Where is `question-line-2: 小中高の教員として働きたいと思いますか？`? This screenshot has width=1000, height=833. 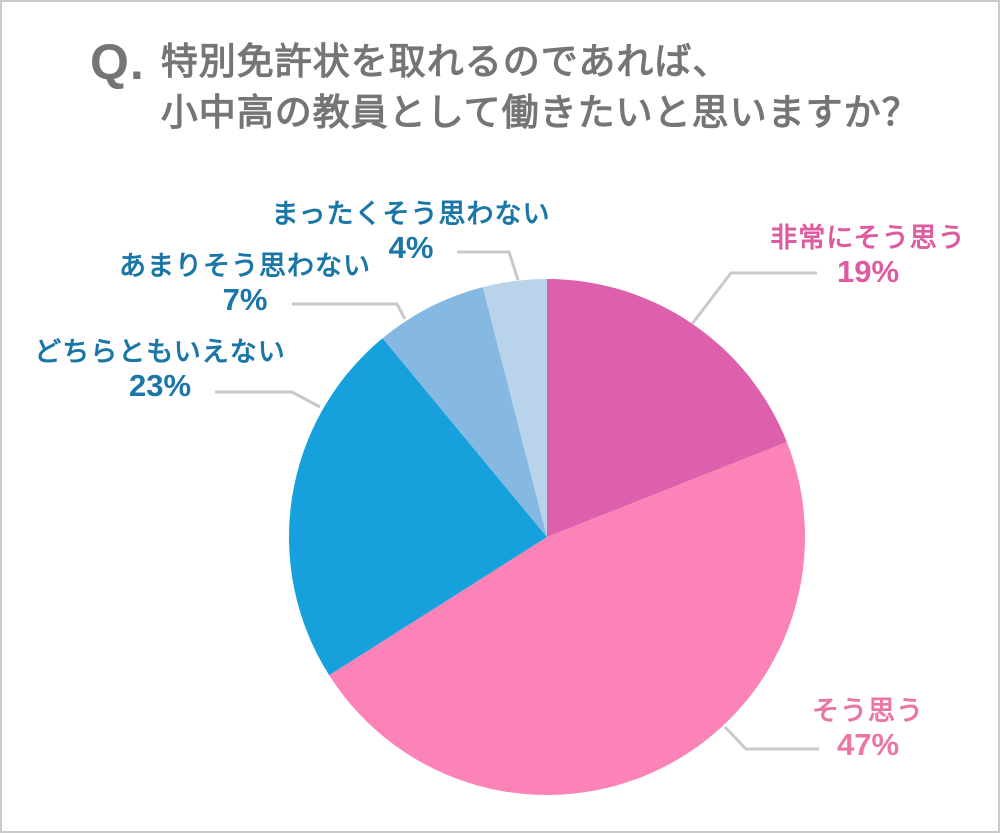 question-line-2: 小中高の教員として働きたいと思いますか？ is located at coordinates (540, 112).